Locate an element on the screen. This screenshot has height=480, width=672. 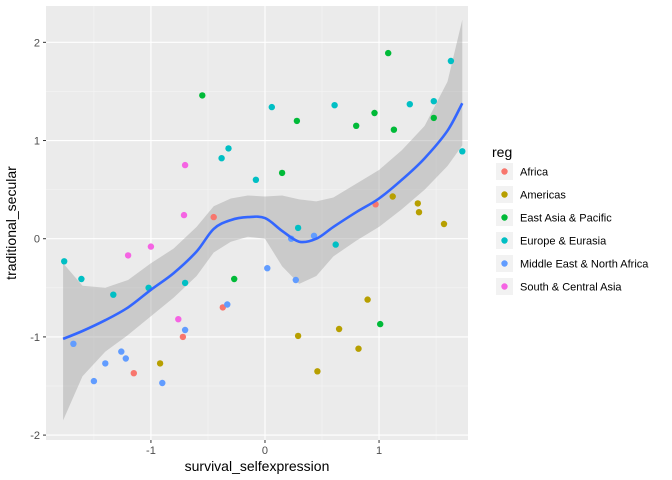
legend-label: Africa is located at coordinates (534, 173).